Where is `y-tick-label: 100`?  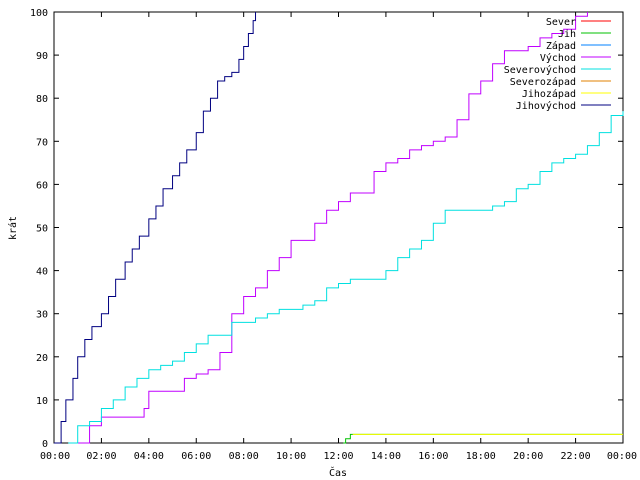
y-tick-label: 100 is located at coordinates (39, 13).